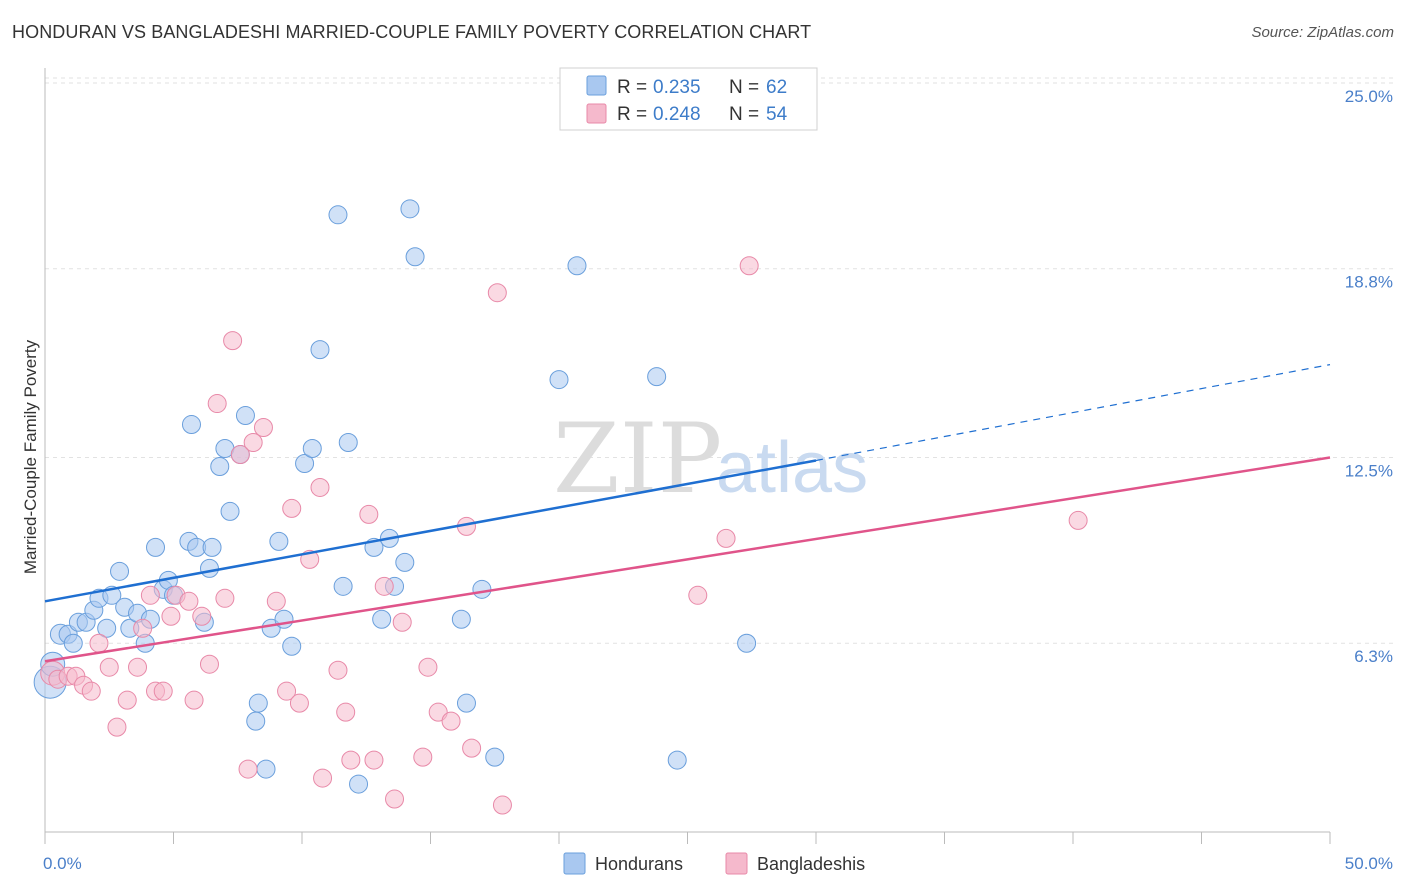 This screenshot has height=892, width=1406. I want to click on legend-bottom: Hondurans Bangladeshis, so click(714, 863).